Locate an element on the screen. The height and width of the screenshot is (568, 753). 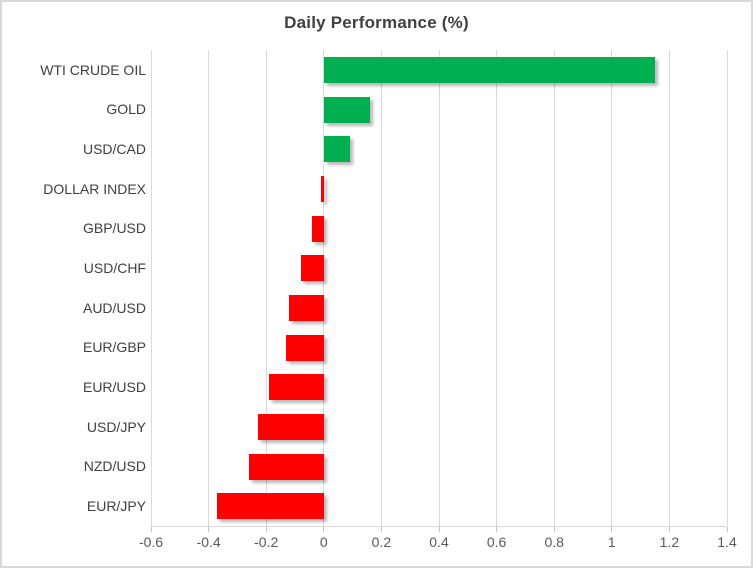
category-label: USD/JPY is located at coordinates (116, 426).